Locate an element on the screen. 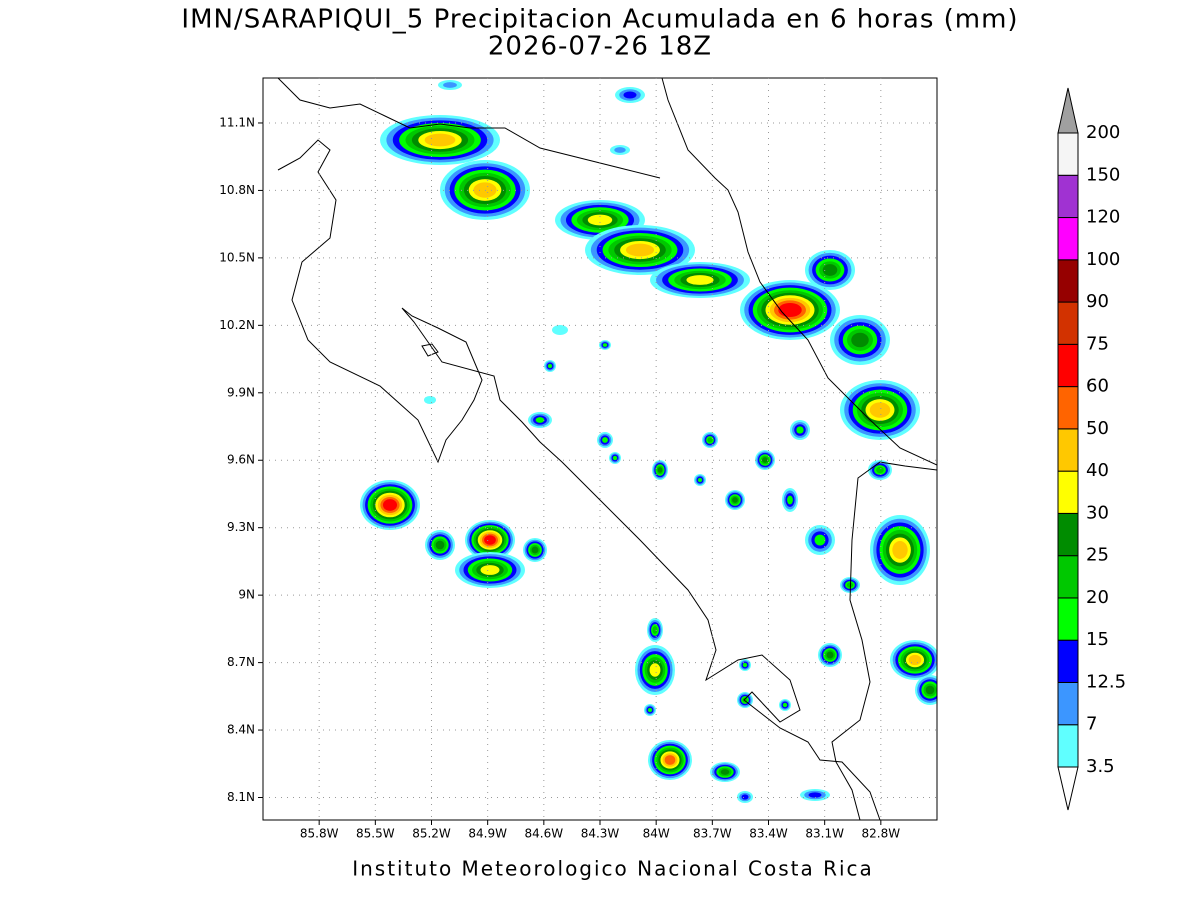 This screenshot has width=1200, height=900. panama-border is located at coordinates (884, 640).